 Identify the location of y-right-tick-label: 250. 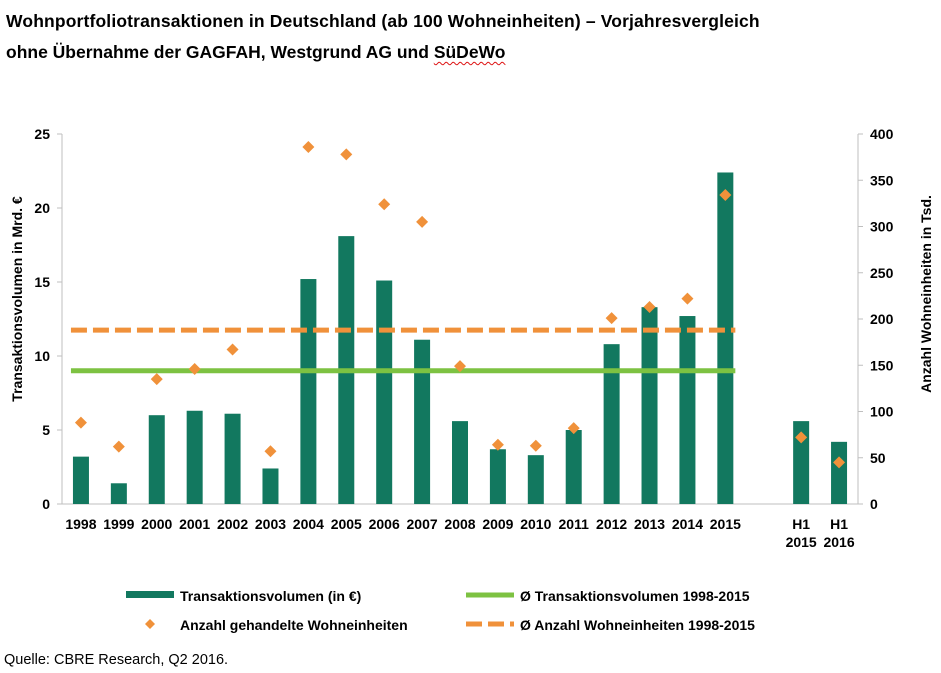
(882, 273).